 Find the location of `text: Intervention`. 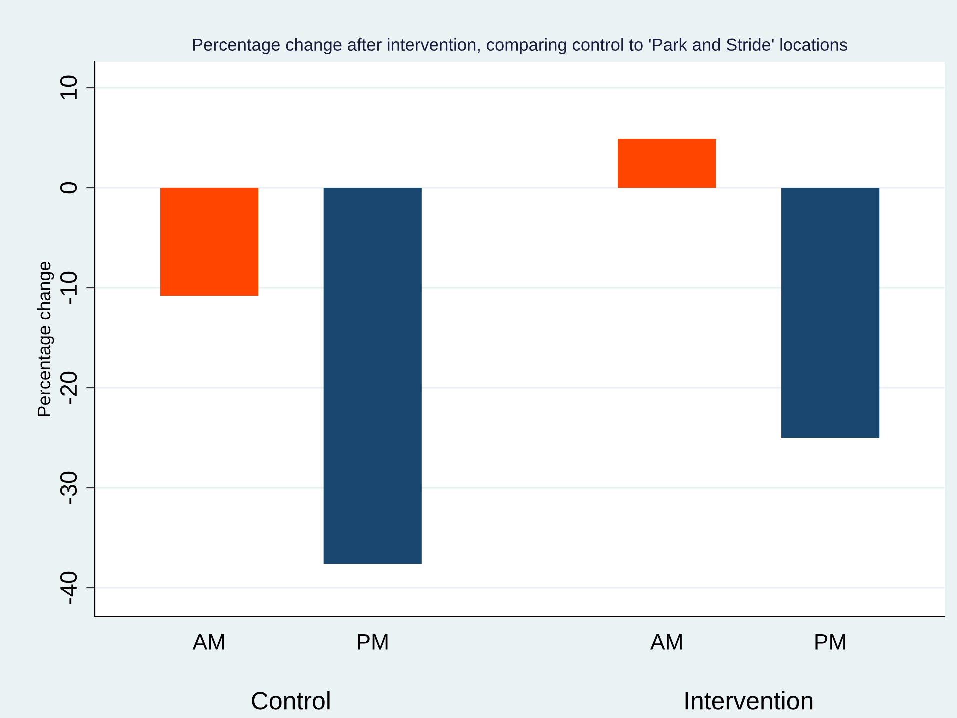

text: Intervention is located at coordinates (749, 700).